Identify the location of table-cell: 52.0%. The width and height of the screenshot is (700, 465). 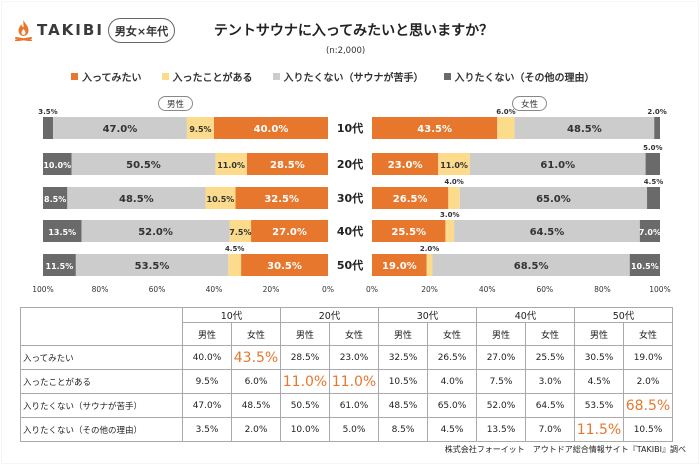
(501, 405).